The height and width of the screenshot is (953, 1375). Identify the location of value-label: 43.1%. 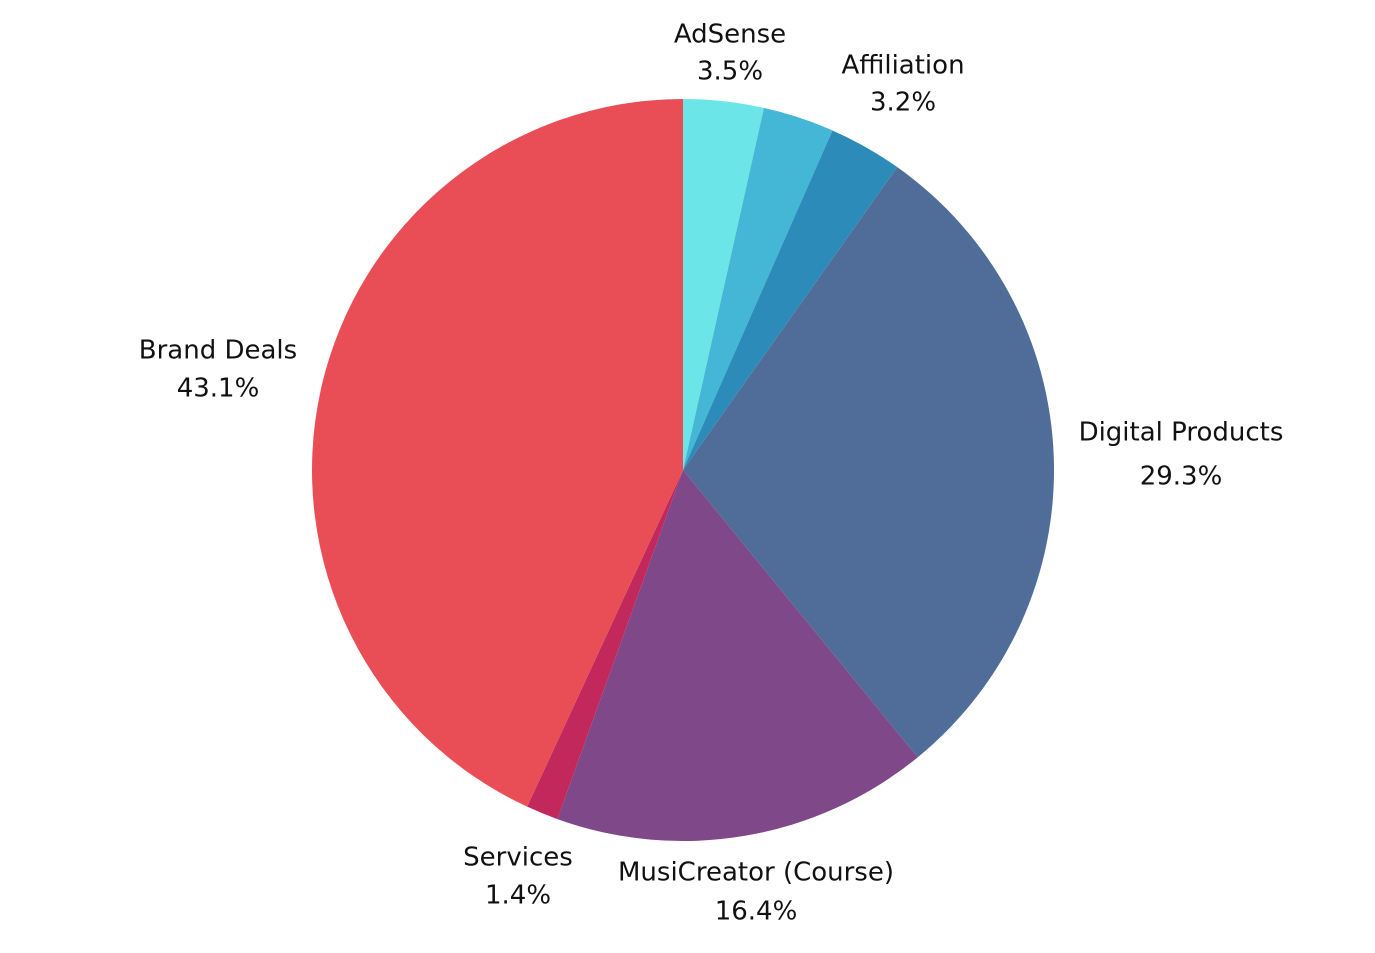
(218, 389).